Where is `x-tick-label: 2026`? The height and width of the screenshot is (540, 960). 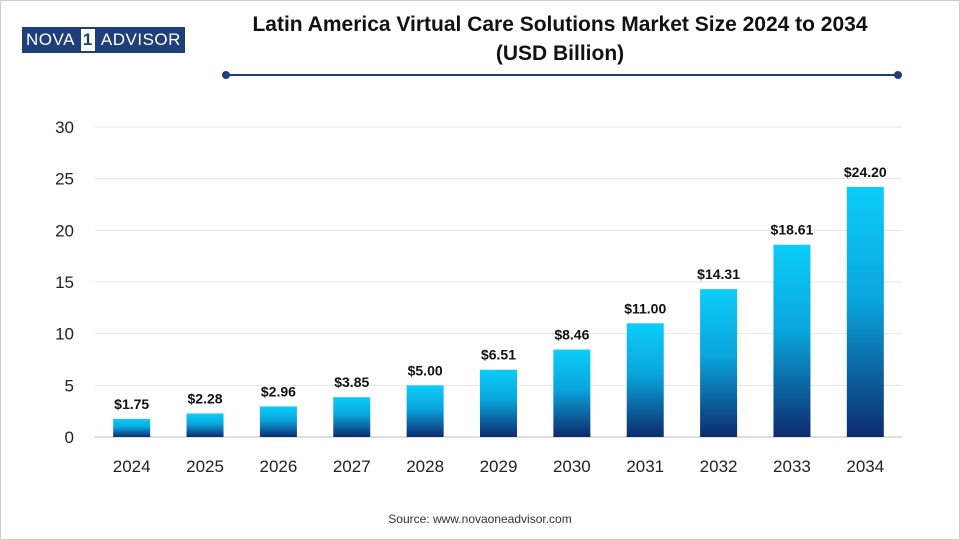 x-tick-label: 2026 is located at coordinates (278, 466).